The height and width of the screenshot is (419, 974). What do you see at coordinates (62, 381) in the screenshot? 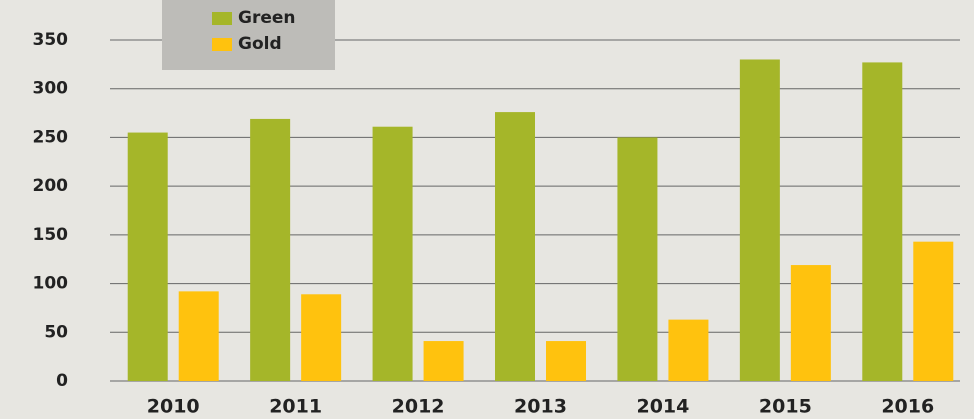
I see `y-tick-label: 0` at bounding box center [62, 381].